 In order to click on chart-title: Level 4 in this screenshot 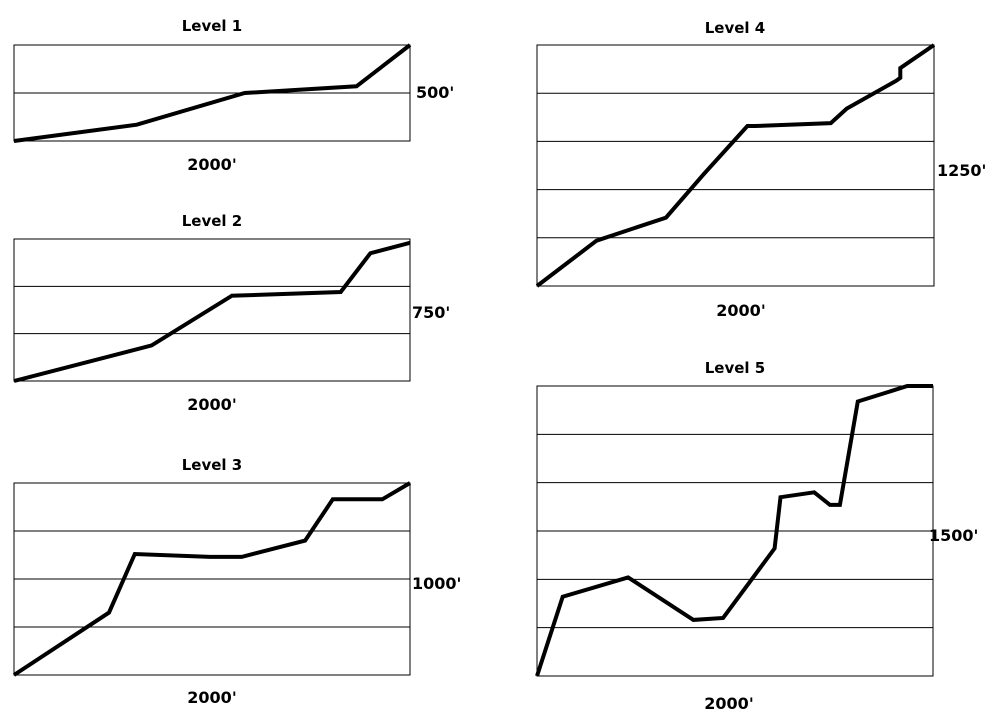, I will do `click(735, 28)`.